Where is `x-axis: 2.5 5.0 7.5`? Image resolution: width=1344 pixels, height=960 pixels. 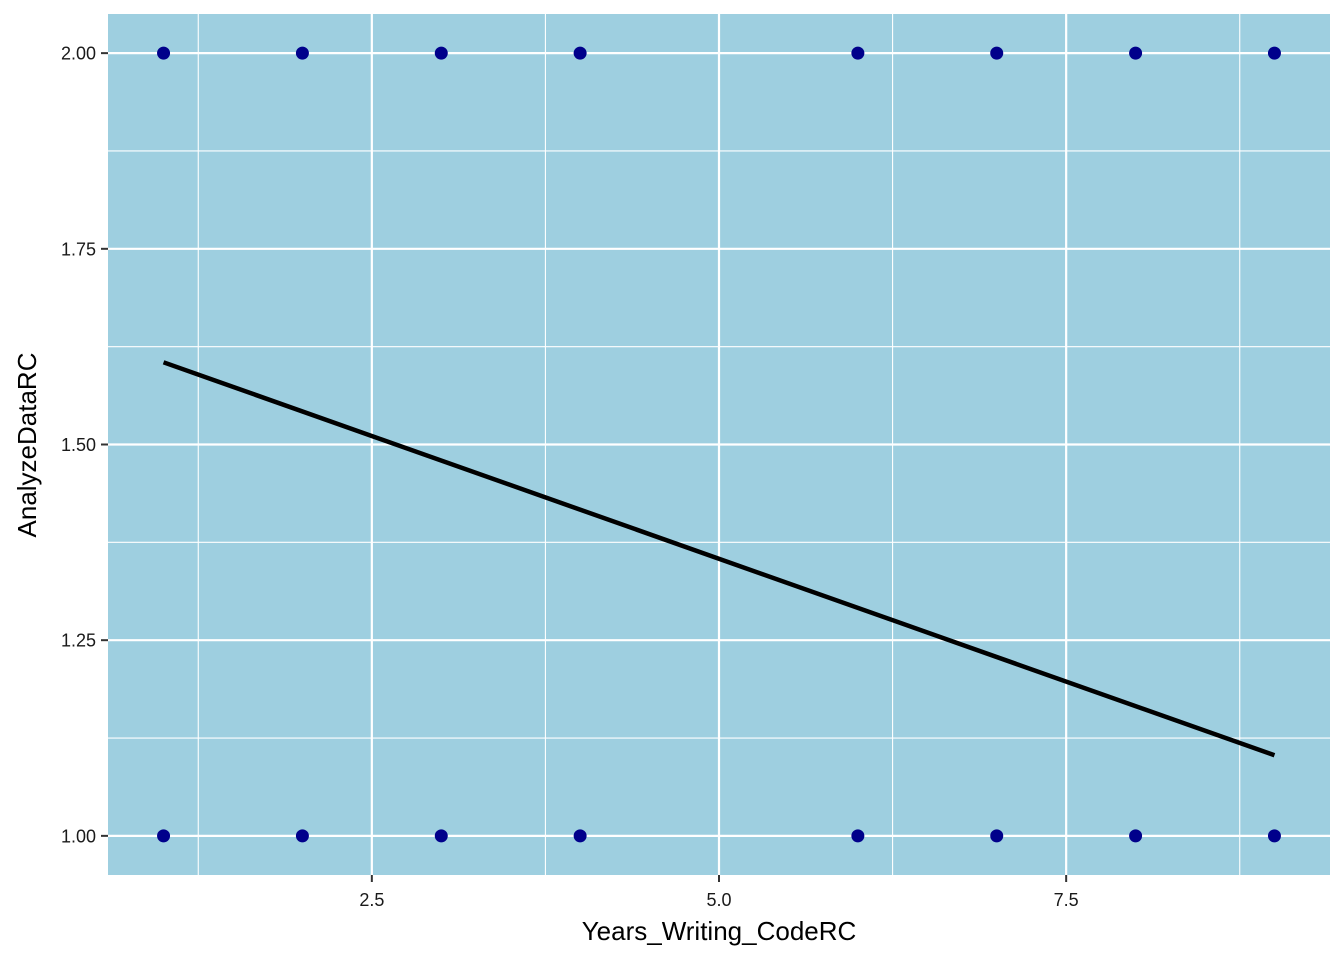 x-axis: 2.5 5.0 7.5 is located at coordinates (719, 892).